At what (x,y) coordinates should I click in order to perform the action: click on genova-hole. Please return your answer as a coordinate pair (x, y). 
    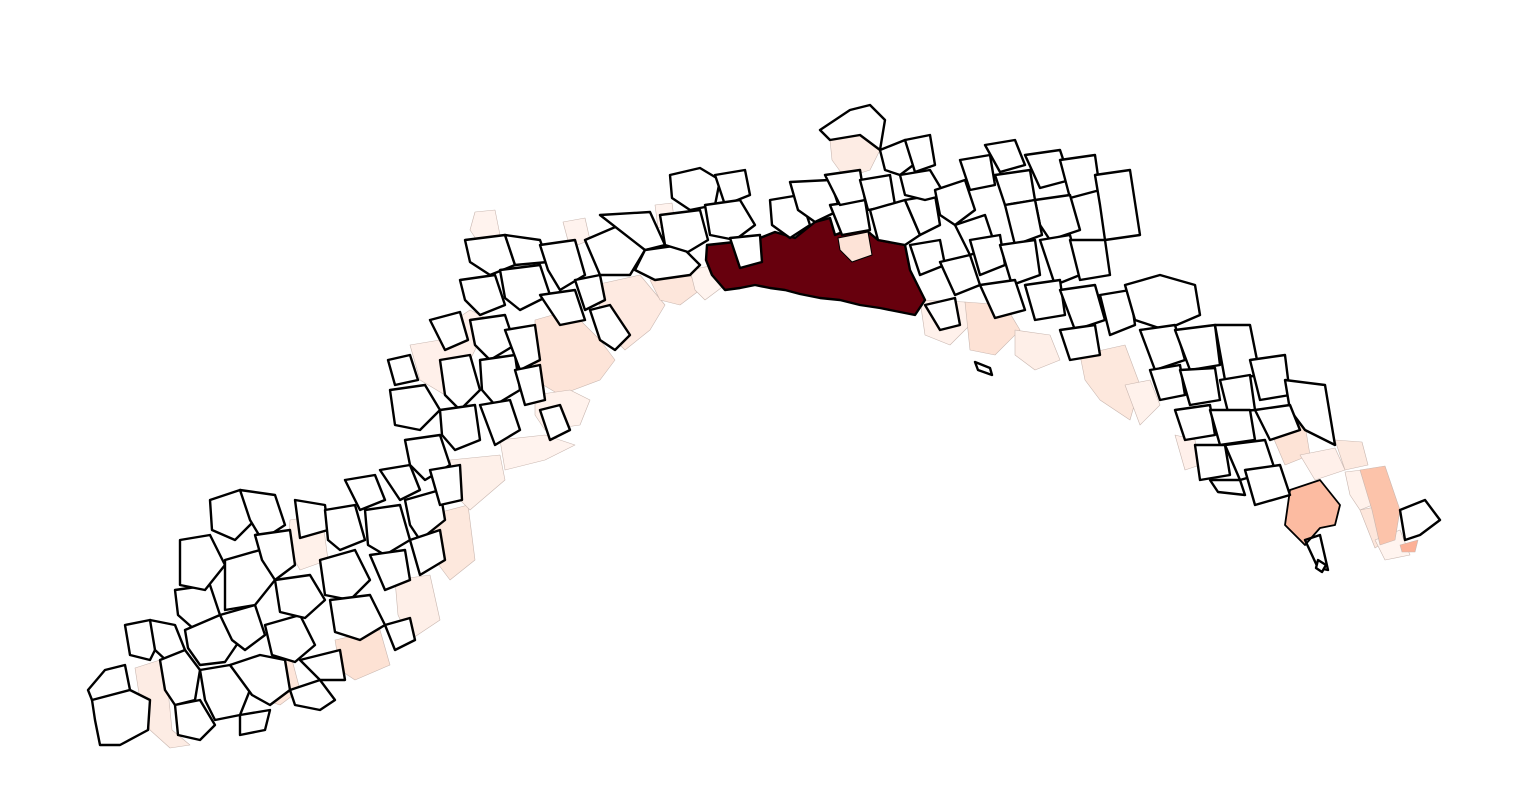
    Looking at the image, I should click on (855, 247).